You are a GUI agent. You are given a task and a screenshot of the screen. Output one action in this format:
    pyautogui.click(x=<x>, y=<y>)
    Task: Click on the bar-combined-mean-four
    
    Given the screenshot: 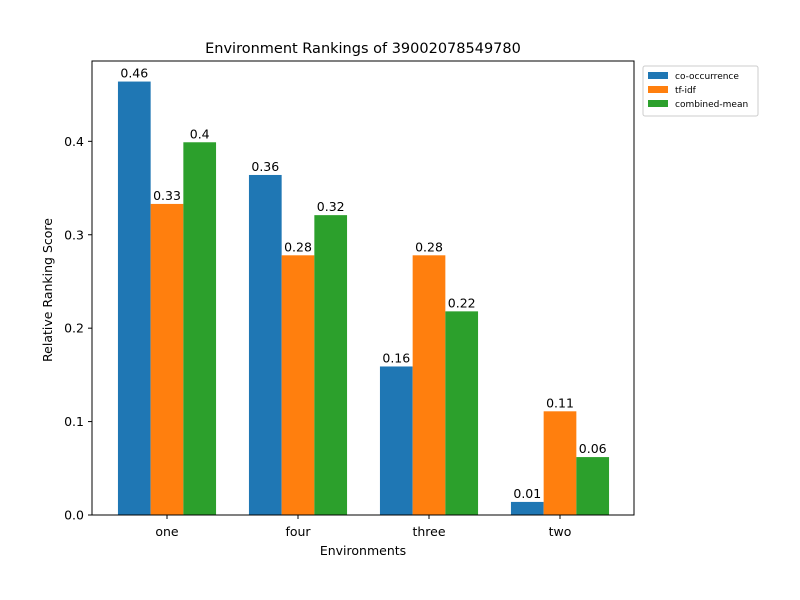 What is the action you would take?
    pyautogui.click(x=331, y=365)
    